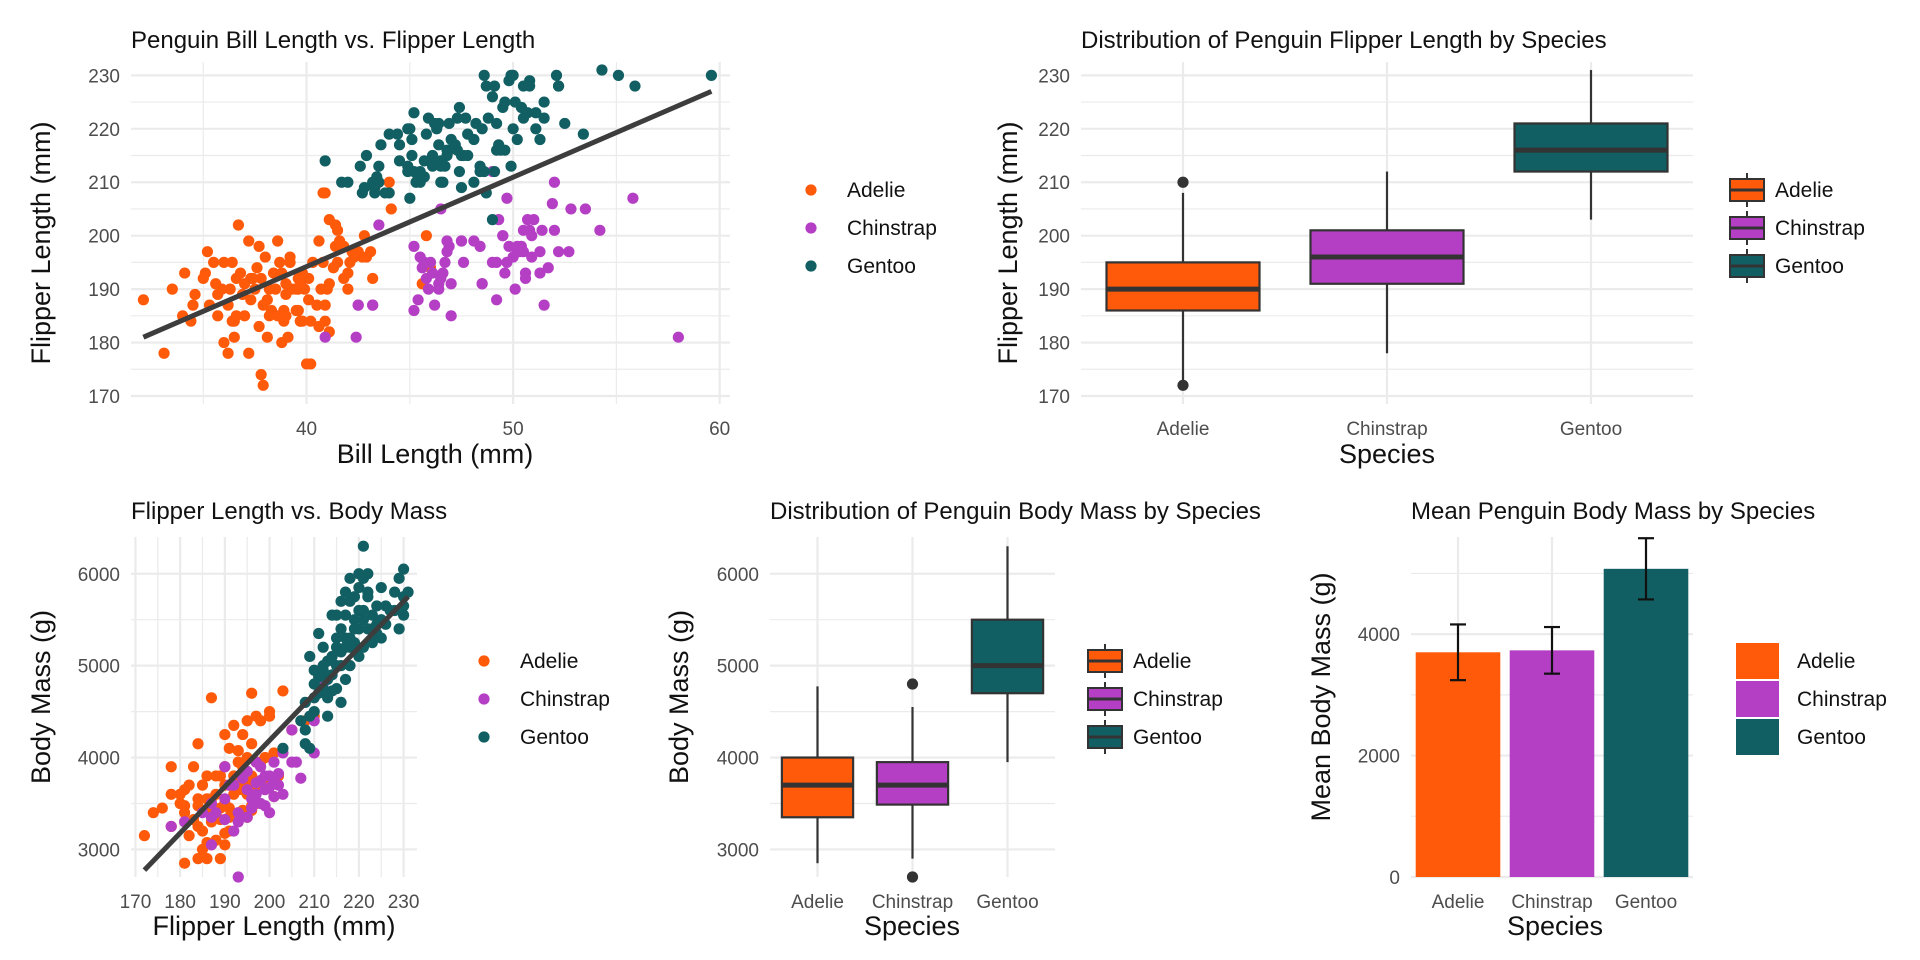 The width and height of the screenshot is (1920, 960). I want to click on y-tick-label: 220, so click(1054, 130).